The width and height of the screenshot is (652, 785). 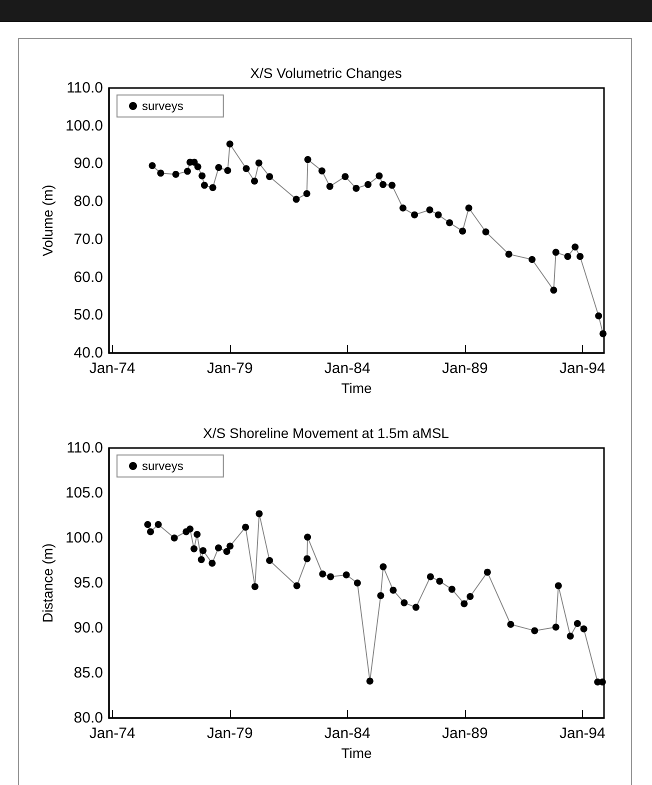 I want to click on y-tick-label: 90.0, so click(x=88, y=163).